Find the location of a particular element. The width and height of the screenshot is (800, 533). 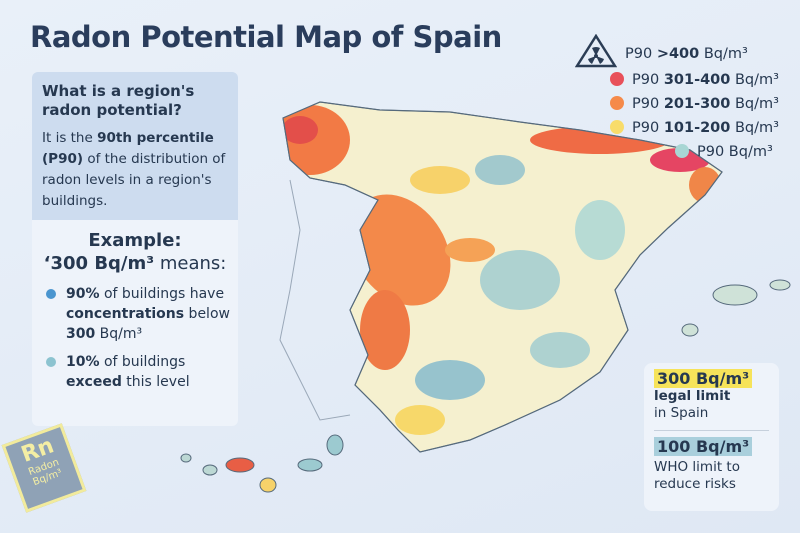

legend-item-201-300: P90 201-300 Bq/m³ is located at coordinates (694, 104).